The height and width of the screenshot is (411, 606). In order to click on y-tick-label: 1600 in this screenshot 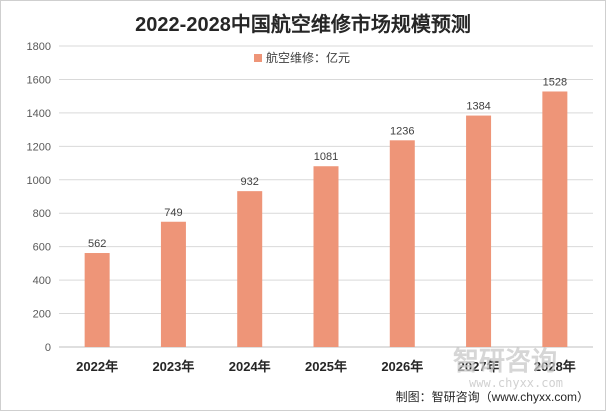, I will do `click(39, 80)`.